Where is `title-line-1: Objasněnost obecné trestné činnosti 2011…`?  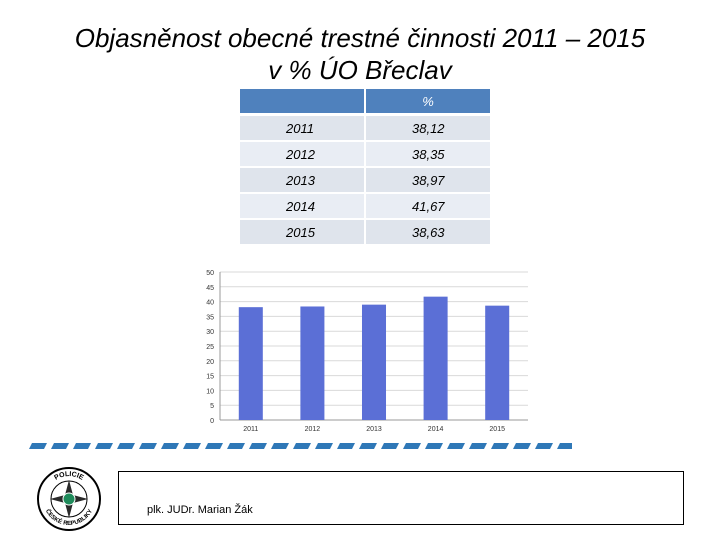 title-line-1: Objasněnost obecné trestné činnosti 2011… is located at coordinates (360, 38).